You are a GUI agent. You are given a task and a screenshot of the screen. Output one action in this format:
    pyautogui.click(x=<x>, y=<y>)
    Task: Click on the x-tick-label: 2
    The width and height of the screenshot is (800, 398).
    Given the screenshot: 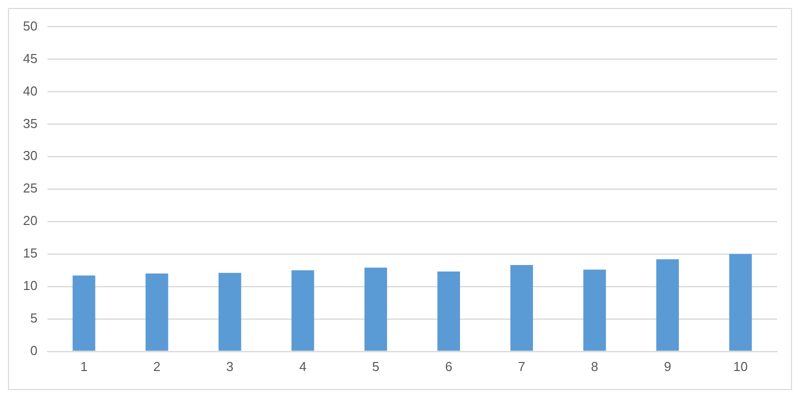 What is the action you would take?
    pyautogui.click(x=157, y=366)
    